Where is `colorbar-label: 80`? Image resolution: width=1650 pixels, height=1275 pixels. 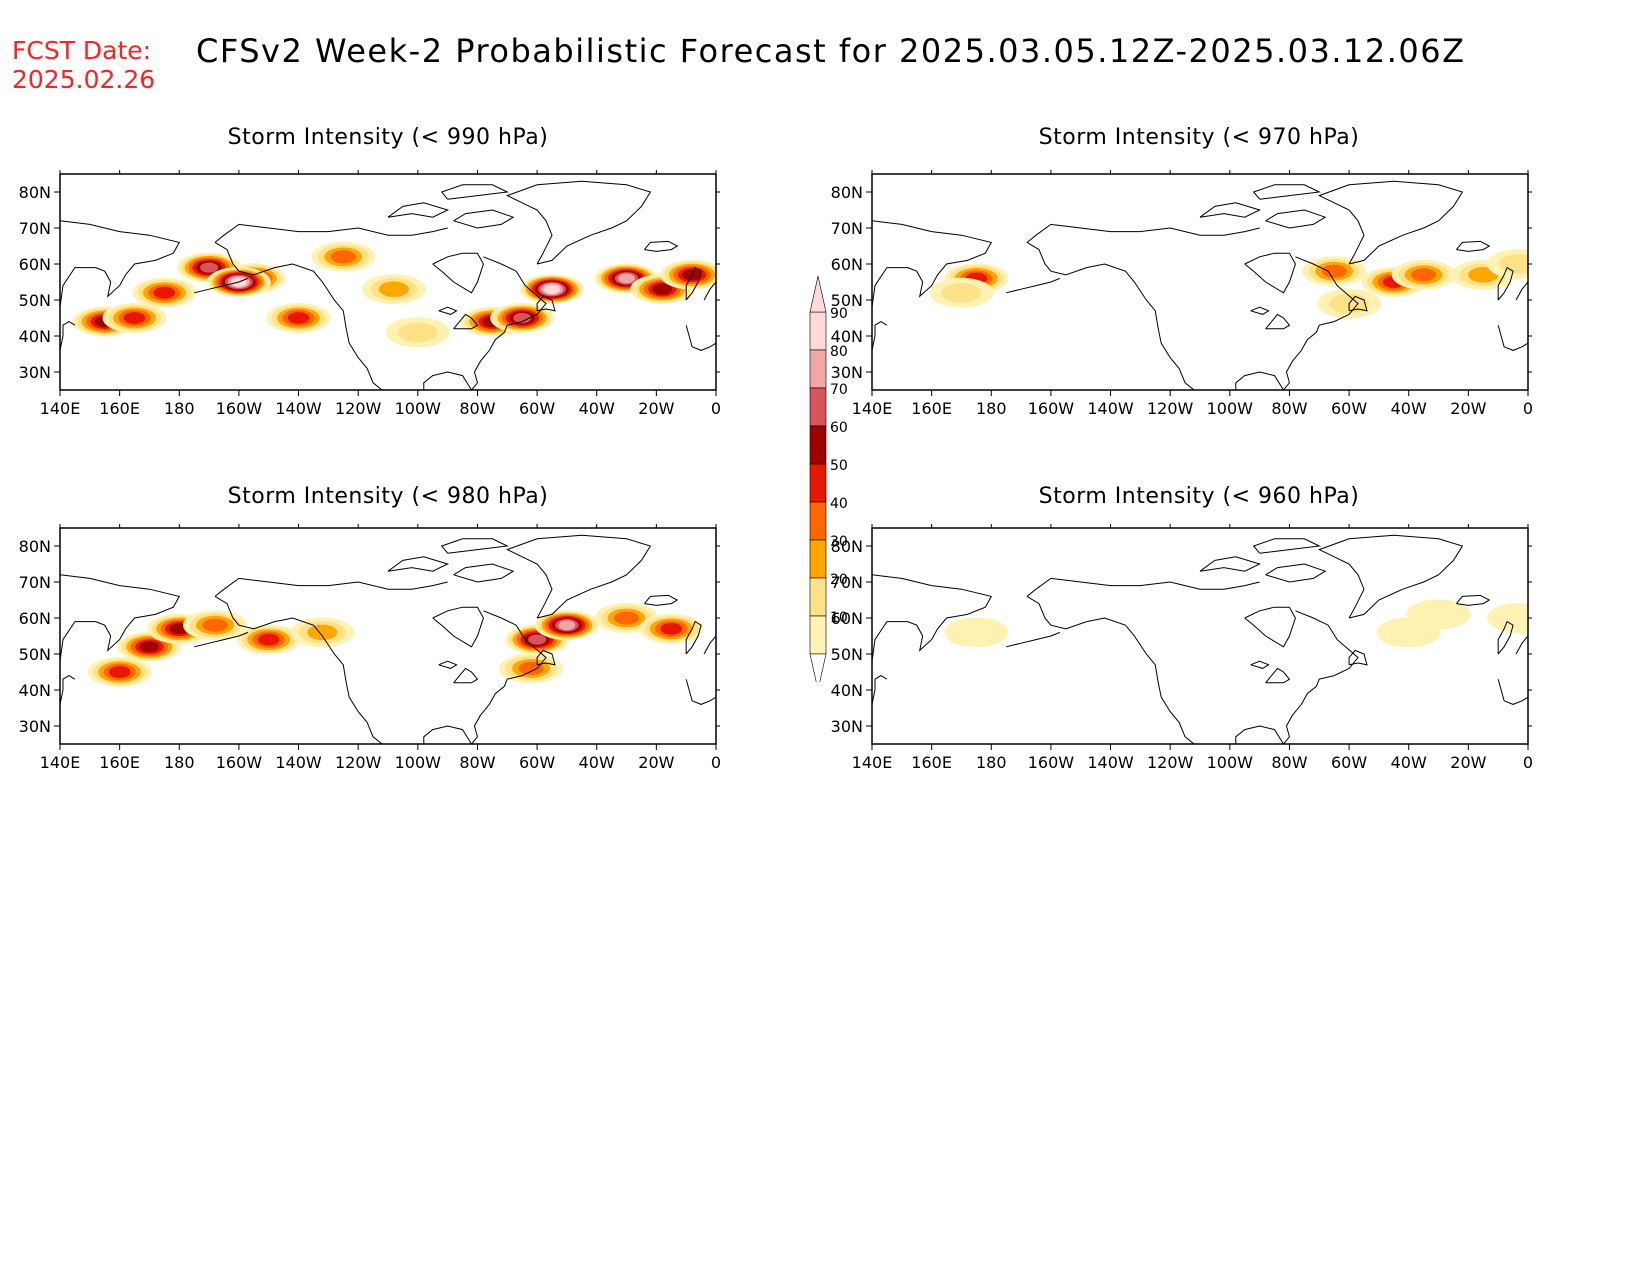
colorbar-label: 80 is located at coordinates (839, 352).